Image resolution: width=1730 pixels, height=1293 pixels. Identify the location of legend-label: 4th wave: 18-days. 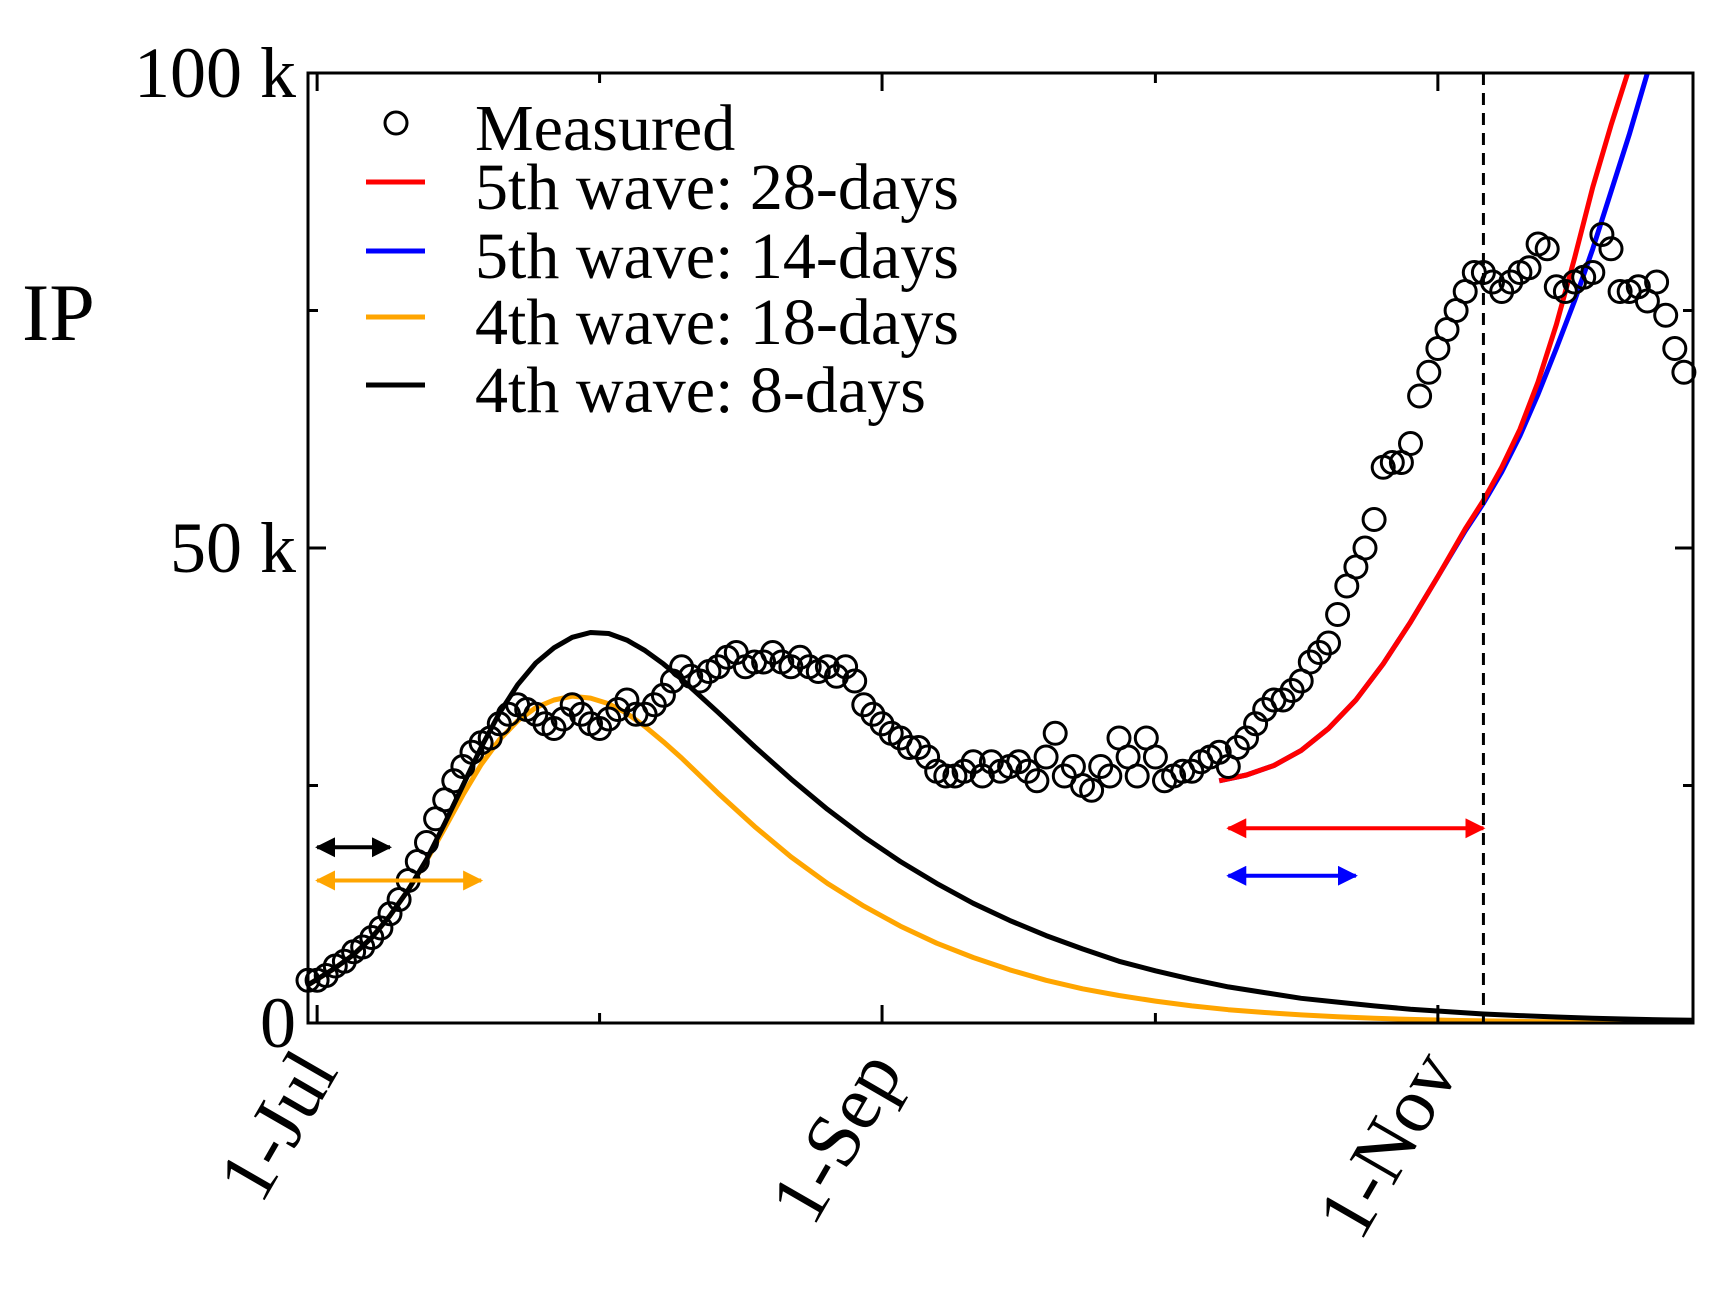
(717, 322).